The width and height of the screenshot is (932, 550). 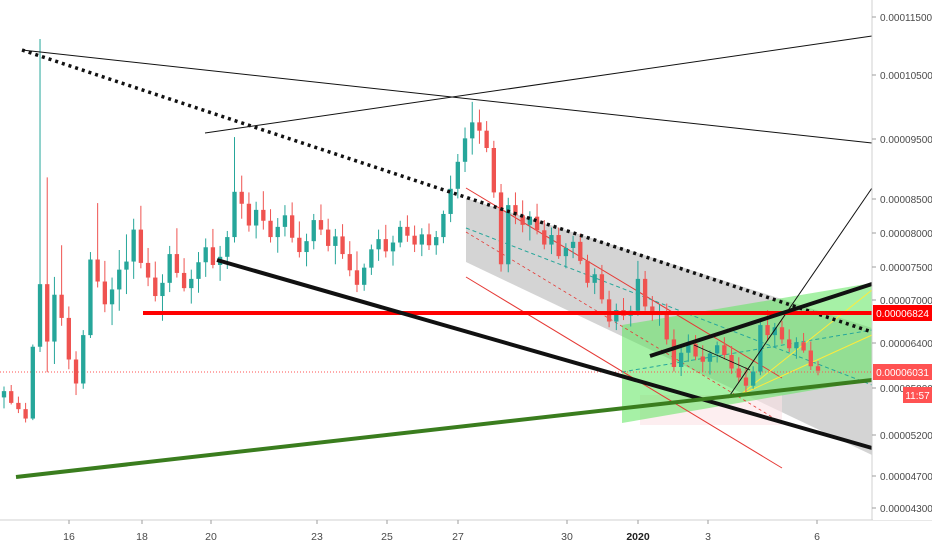 I want to click on x-tick-label: 2020, so click(x=638, y=537).